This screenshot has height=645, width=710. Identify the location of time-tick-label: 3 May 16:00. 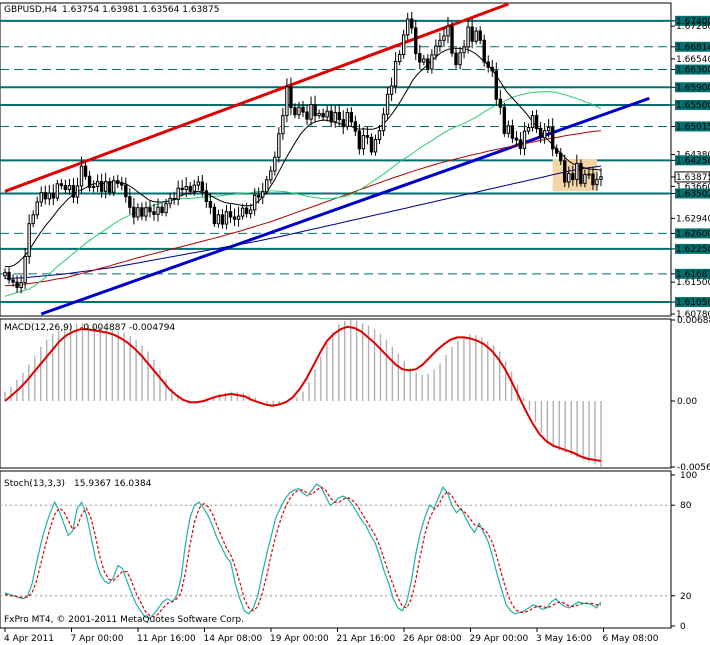
(564, 639).